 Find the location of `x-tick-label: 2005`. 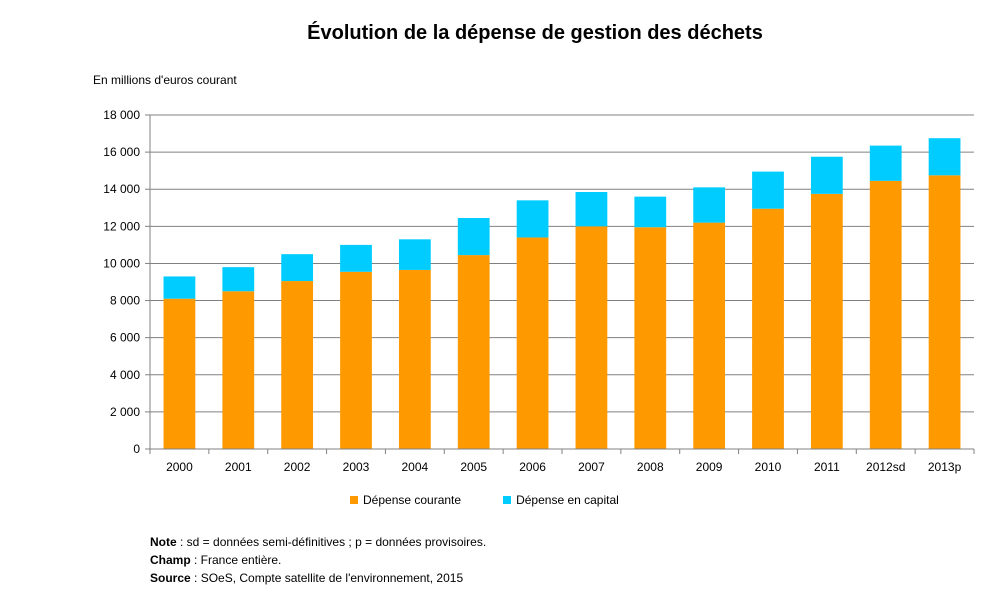

x-tick-label: 2005 is located at coordinates (473, 467).